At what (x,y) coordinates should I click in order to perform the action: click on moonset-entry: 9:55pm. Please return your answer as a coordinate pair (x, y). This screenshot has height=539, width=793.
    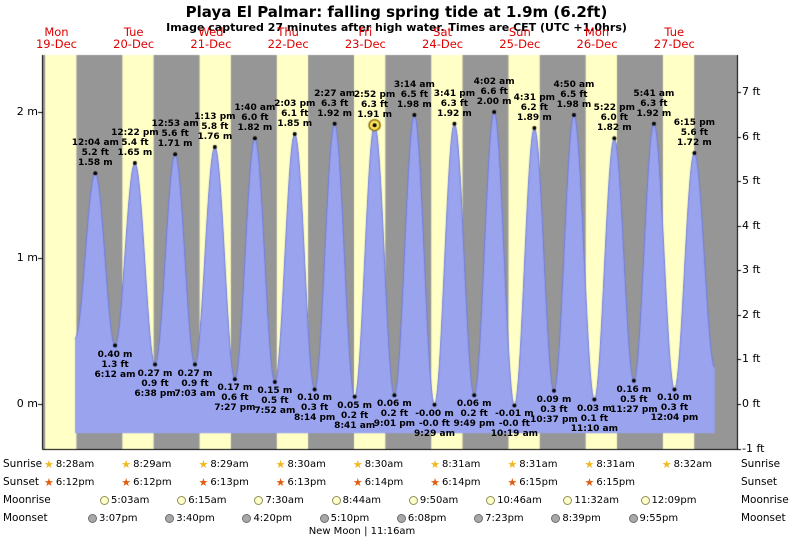
    Looking at the image, I should click on (653, 518).